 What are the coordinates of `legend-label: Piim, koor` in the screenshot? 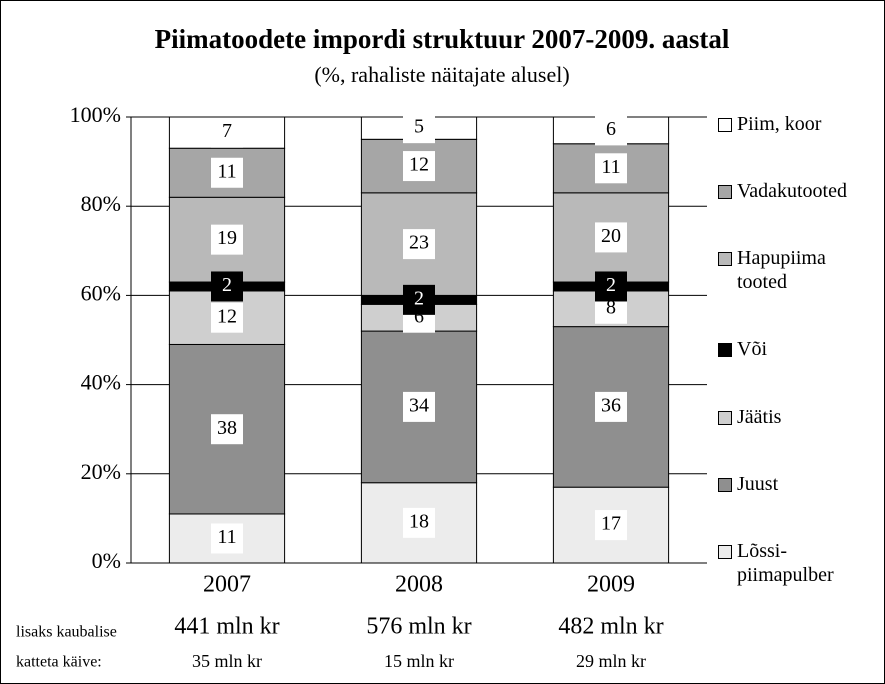 It's located at (779, 124).